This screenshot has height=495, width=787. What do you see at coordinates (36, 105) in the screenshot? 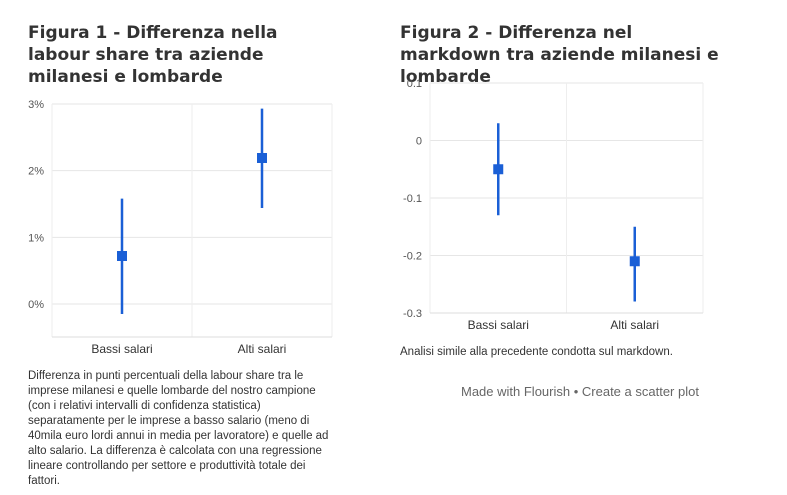
I see `chart-1-ytick-label: 3%` at bounding box center [36, 105].